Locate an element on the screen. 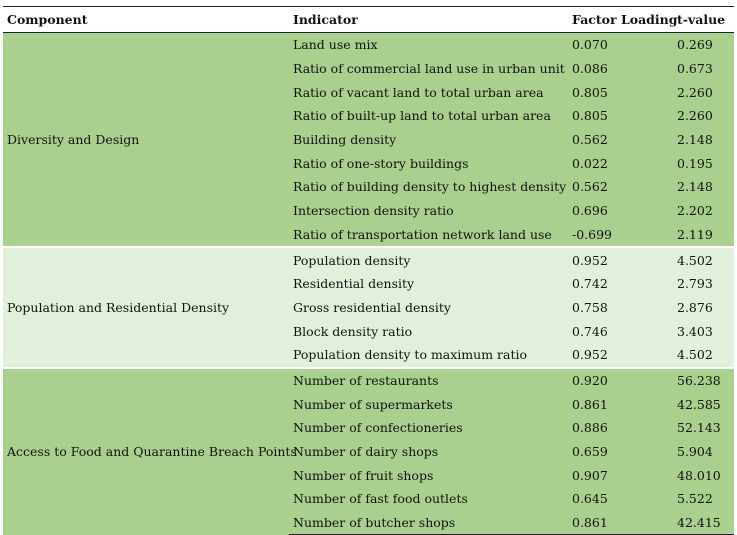 This screenshot has height=535, width=737. factor-loading-cell: 0.086 is located at coordinates (620, 68).